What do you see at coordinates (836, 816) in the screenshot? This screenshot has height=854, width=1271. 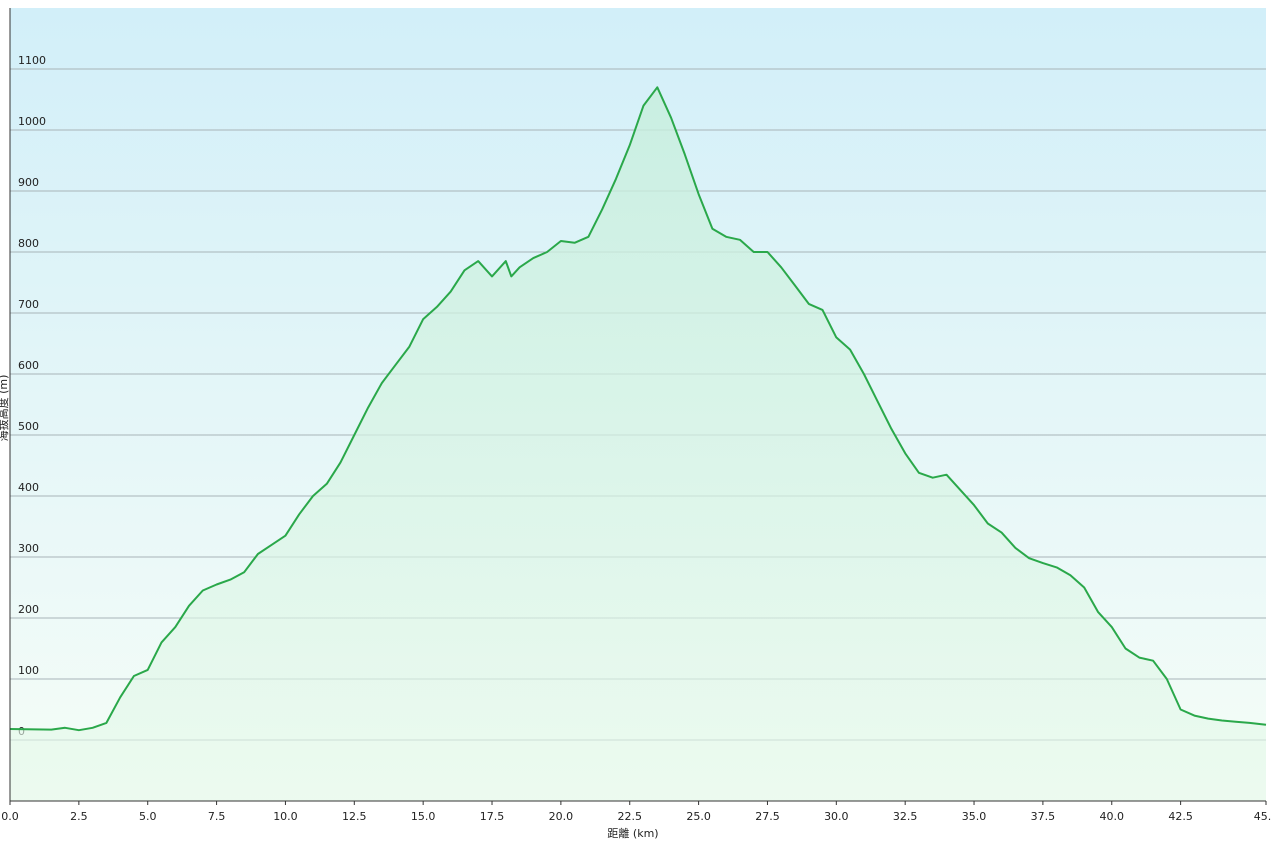 I see `x-tick-label: 30.0` at bounding box center [836, 816].